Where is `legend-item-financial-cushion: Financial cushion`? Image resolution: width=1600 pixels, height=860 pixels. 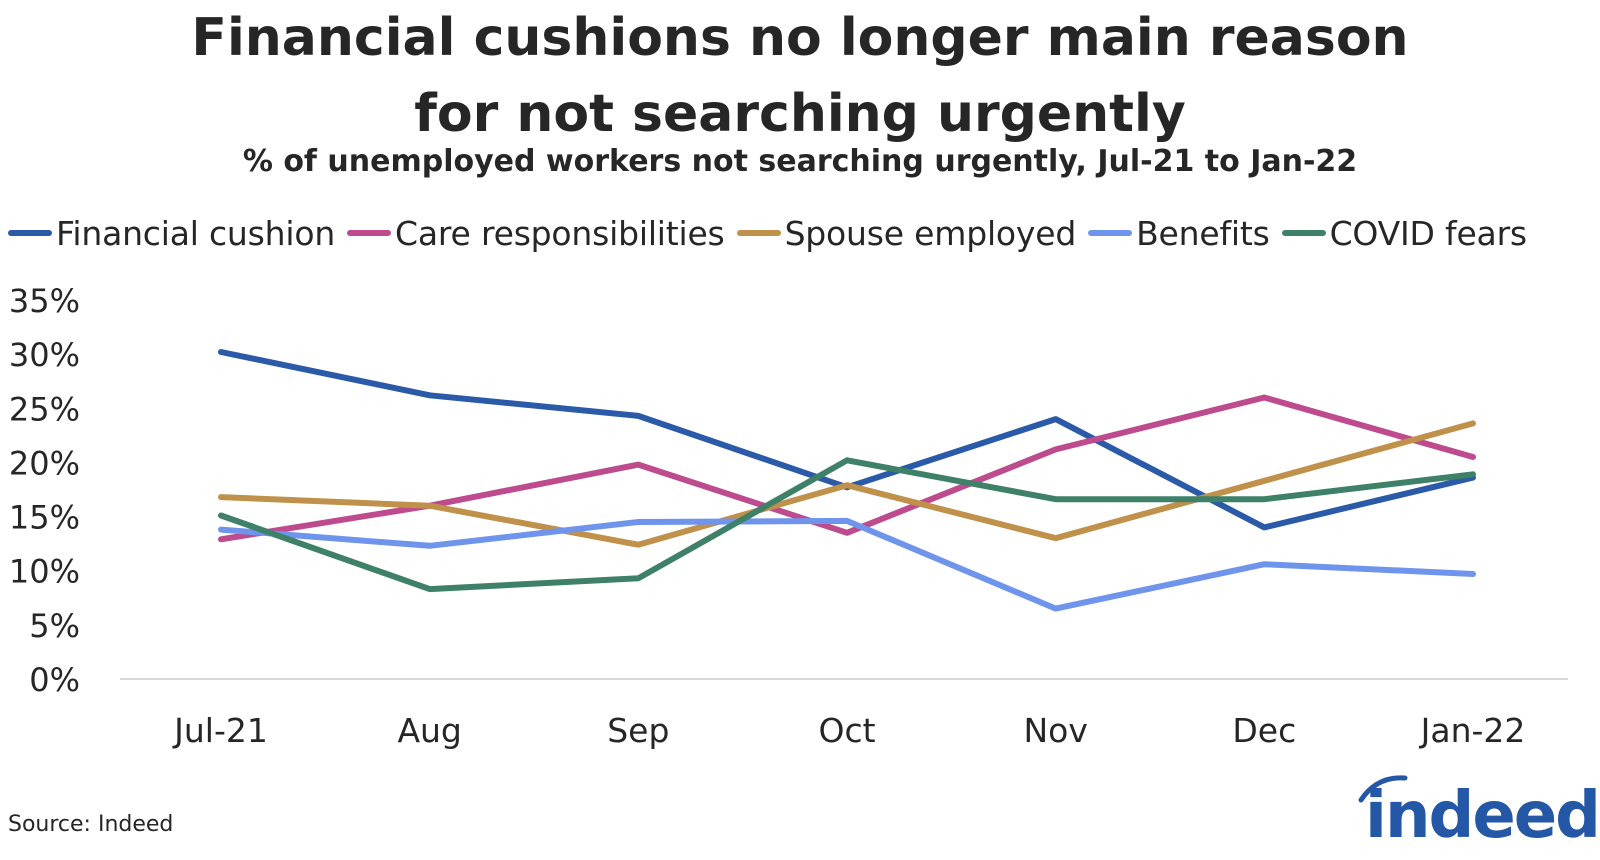
legend-item-financial-cushion: Financial cushion is located at coordinates (171, 233).